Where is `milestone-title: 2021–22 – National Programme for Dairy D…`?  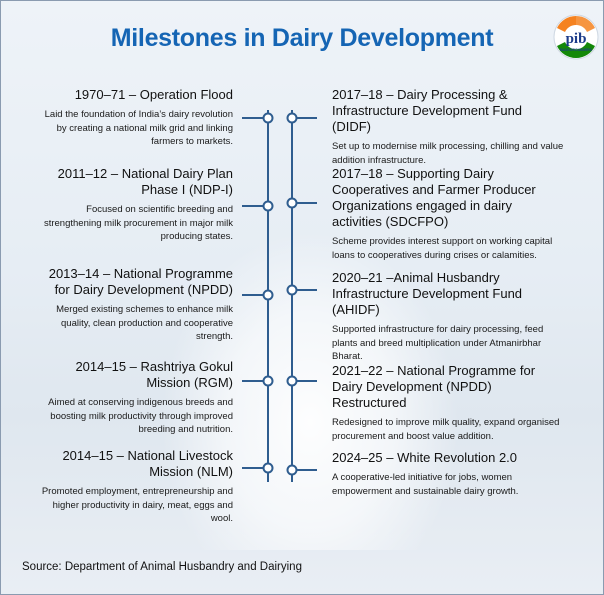 milestone-title: 2021–22 – National Programme for Dairy D… is located at coordinates (434, 386).